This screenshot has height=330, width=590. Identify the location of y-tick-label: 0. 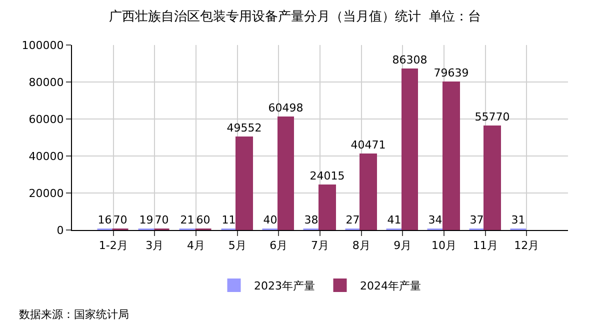
(60, 230).